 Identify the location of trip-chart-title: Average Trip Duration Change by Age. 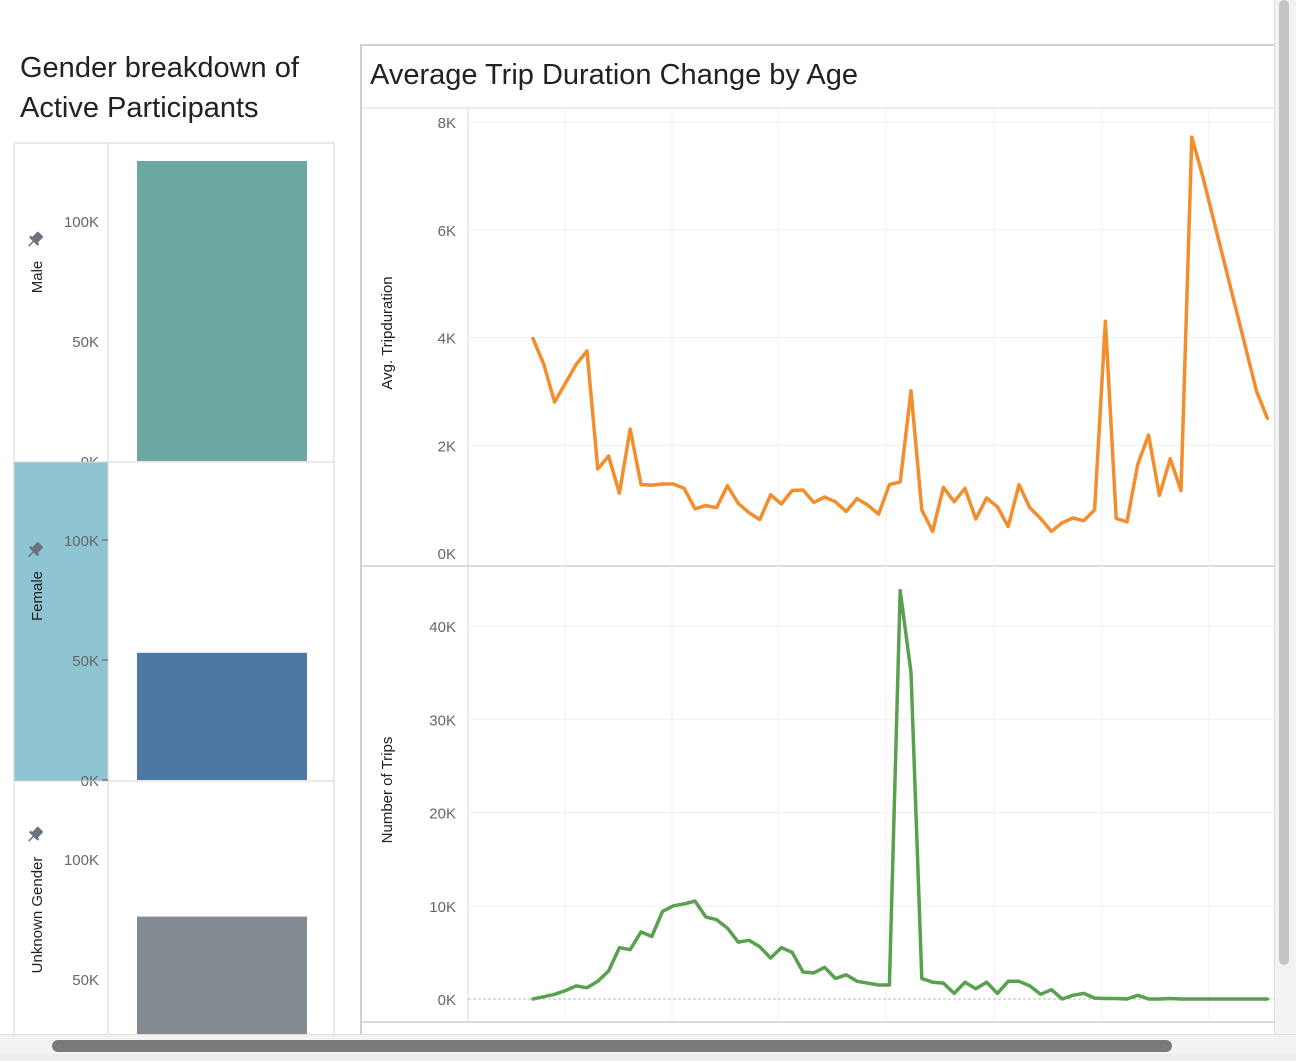
(614, 75).